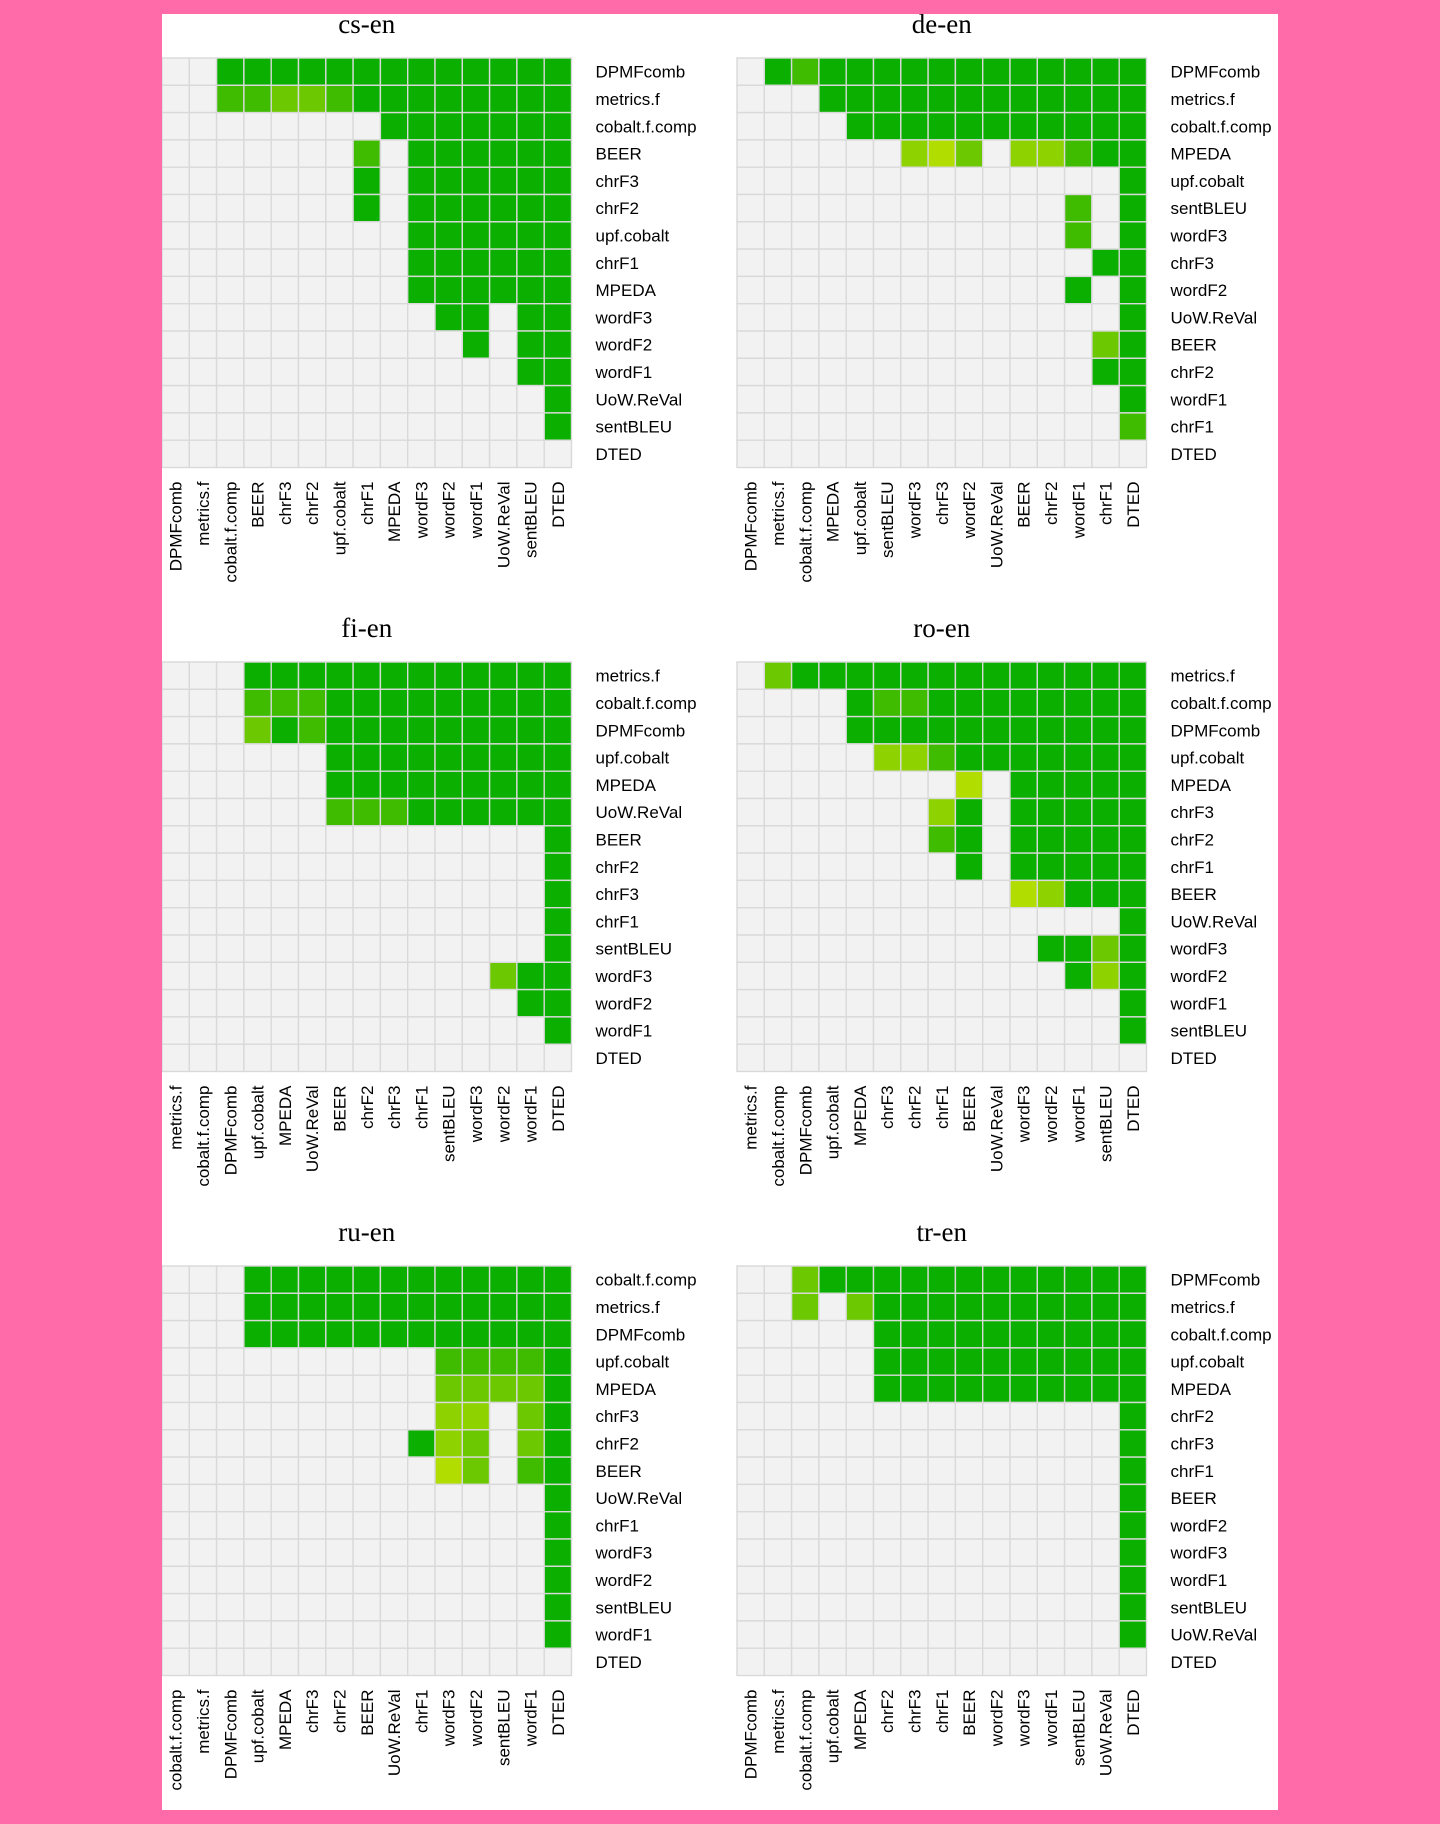  What do you see at coordinates (366, 628) in the screenshot?
I see `panel-title: fi-en` at bounding box center [366, 628].